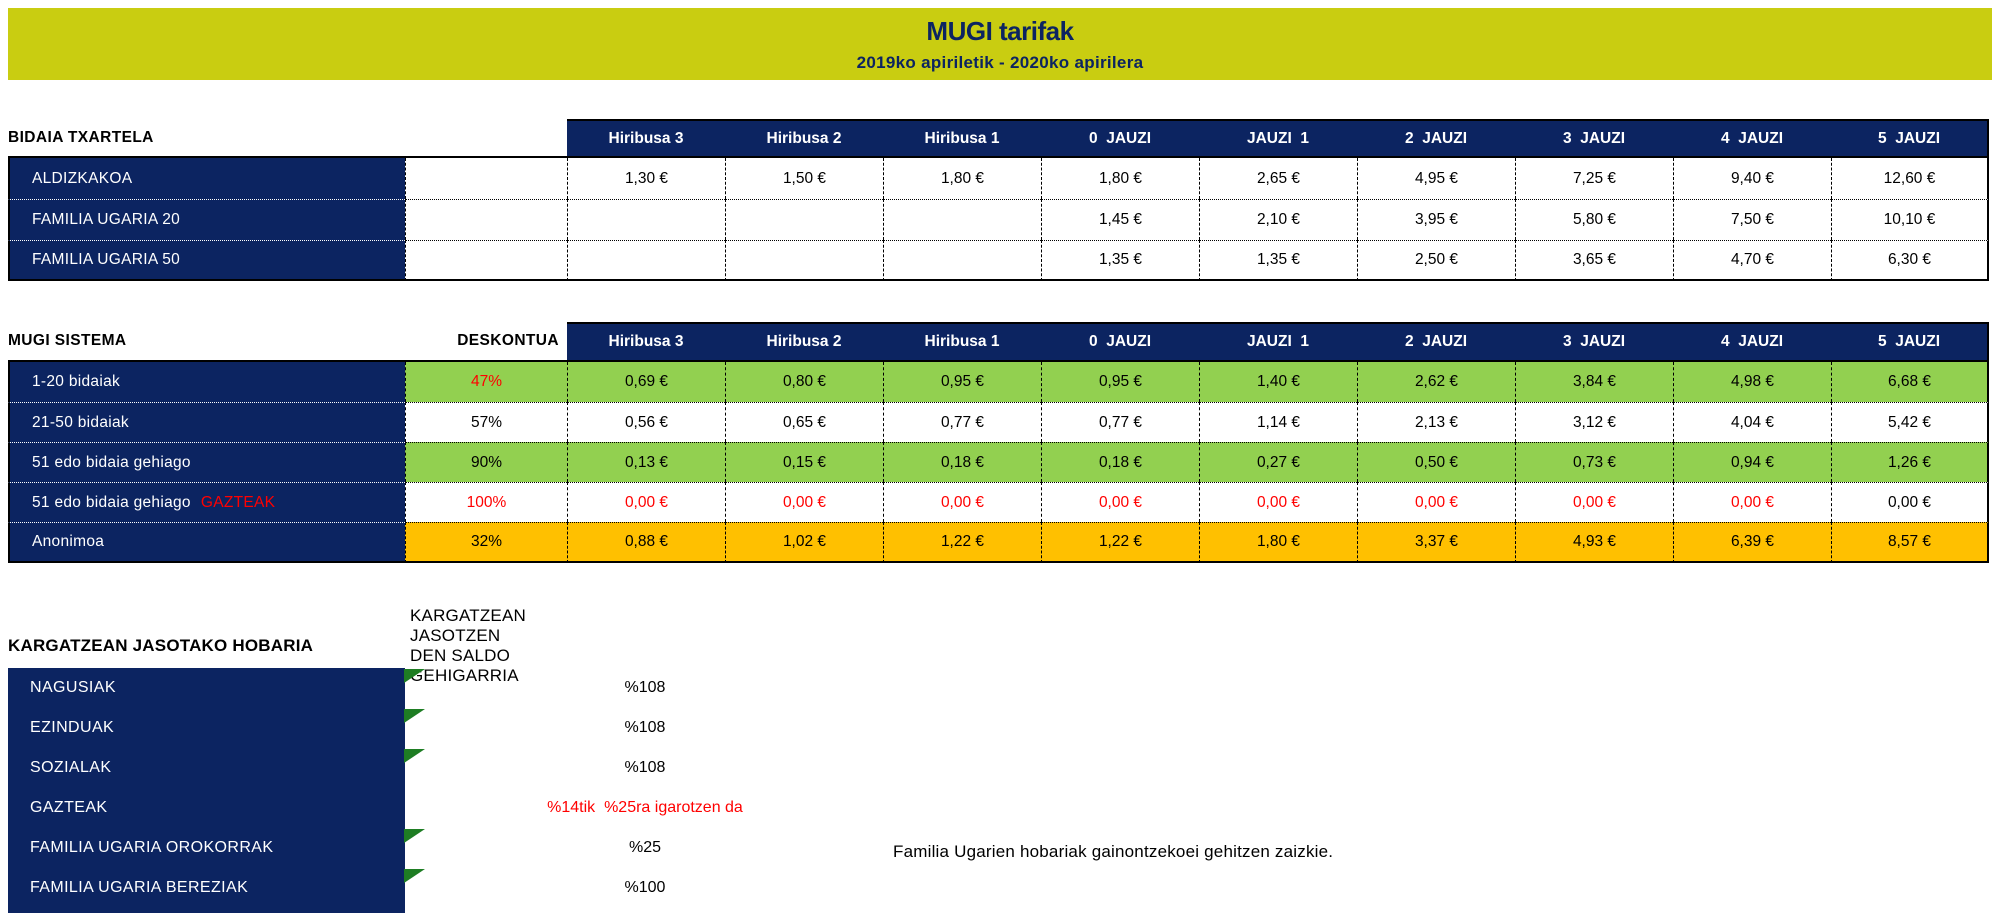  What do you see at coordinates (68, 541) in the screenshot?
I see `row-label-text: Anonimoa` at bounding box center [68, 541].